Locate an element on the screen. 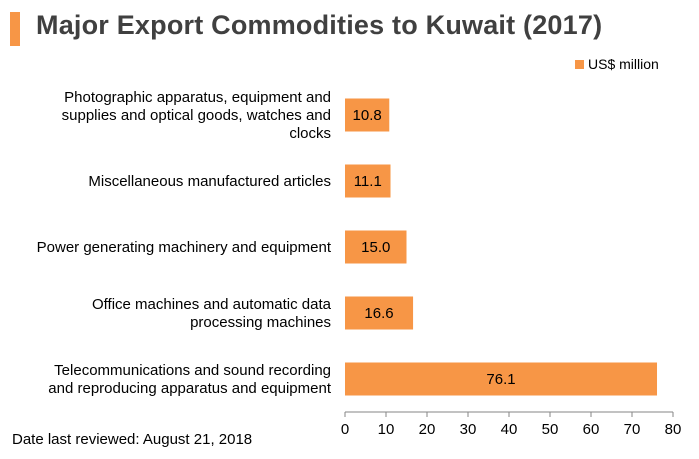  footnote: Date last reviewed: August 21, 2018 is located at coordinates (132, 439).